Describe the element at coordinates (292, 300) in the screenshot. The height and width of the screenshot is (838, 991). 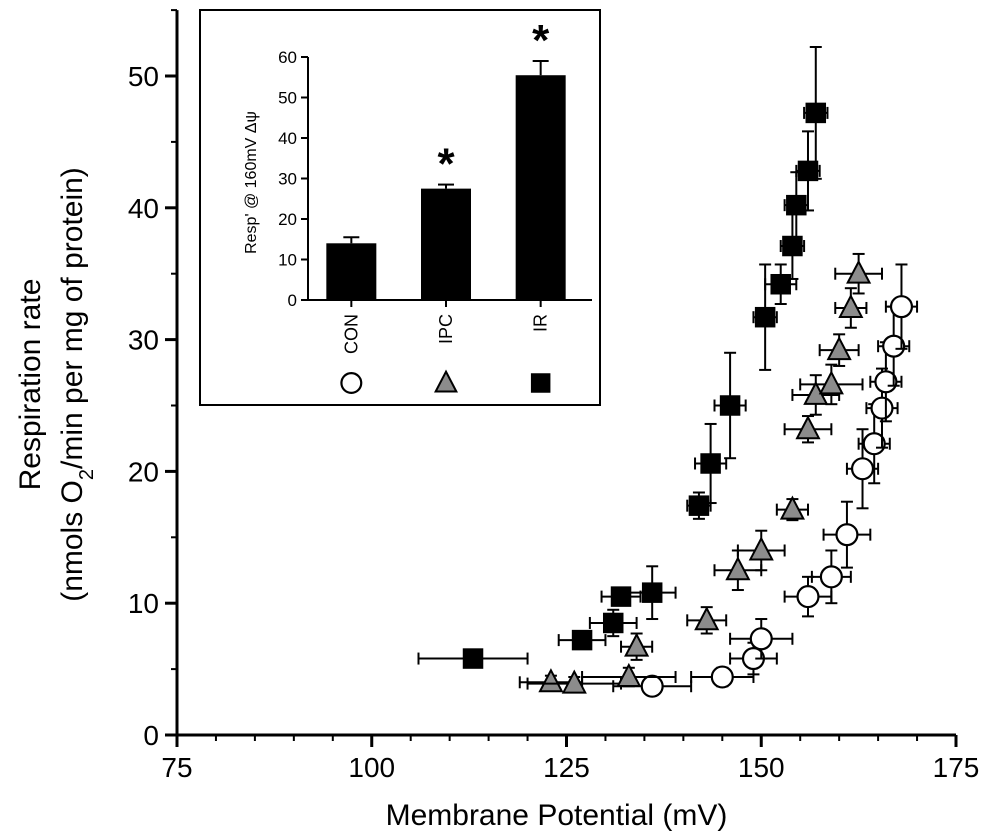
I see `inset-y-tick-label: 0` at that location.